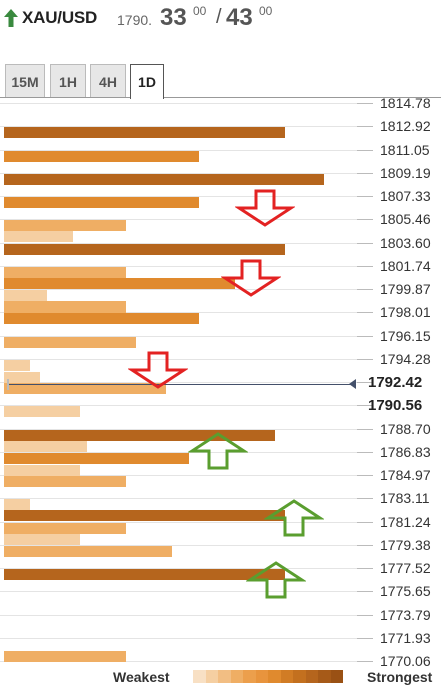 This screenshot has height=694, width=441. Describe the element at coordinates (405, 591) in the screenshot. I see `price-level-label: 1775.65` at that location.